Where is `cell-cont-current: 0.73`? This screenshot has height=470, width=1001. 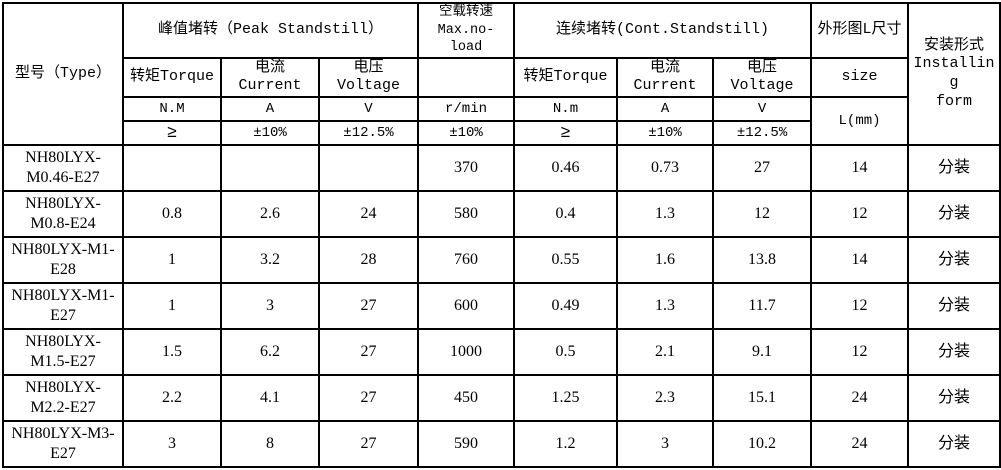
cell-cont-current: 0.73 is located at coordinates (665, 168).